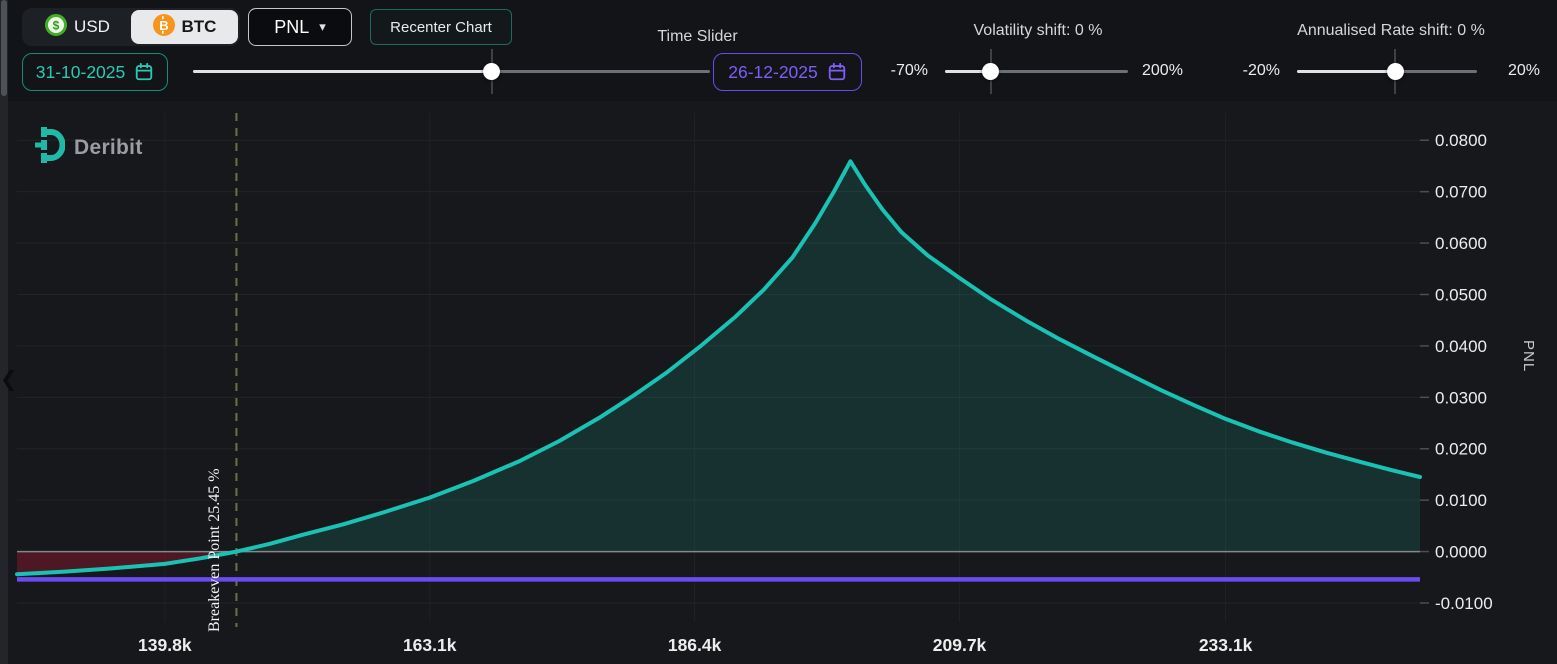  I want to click on usd-coin-icon: $, so click(56, 27).